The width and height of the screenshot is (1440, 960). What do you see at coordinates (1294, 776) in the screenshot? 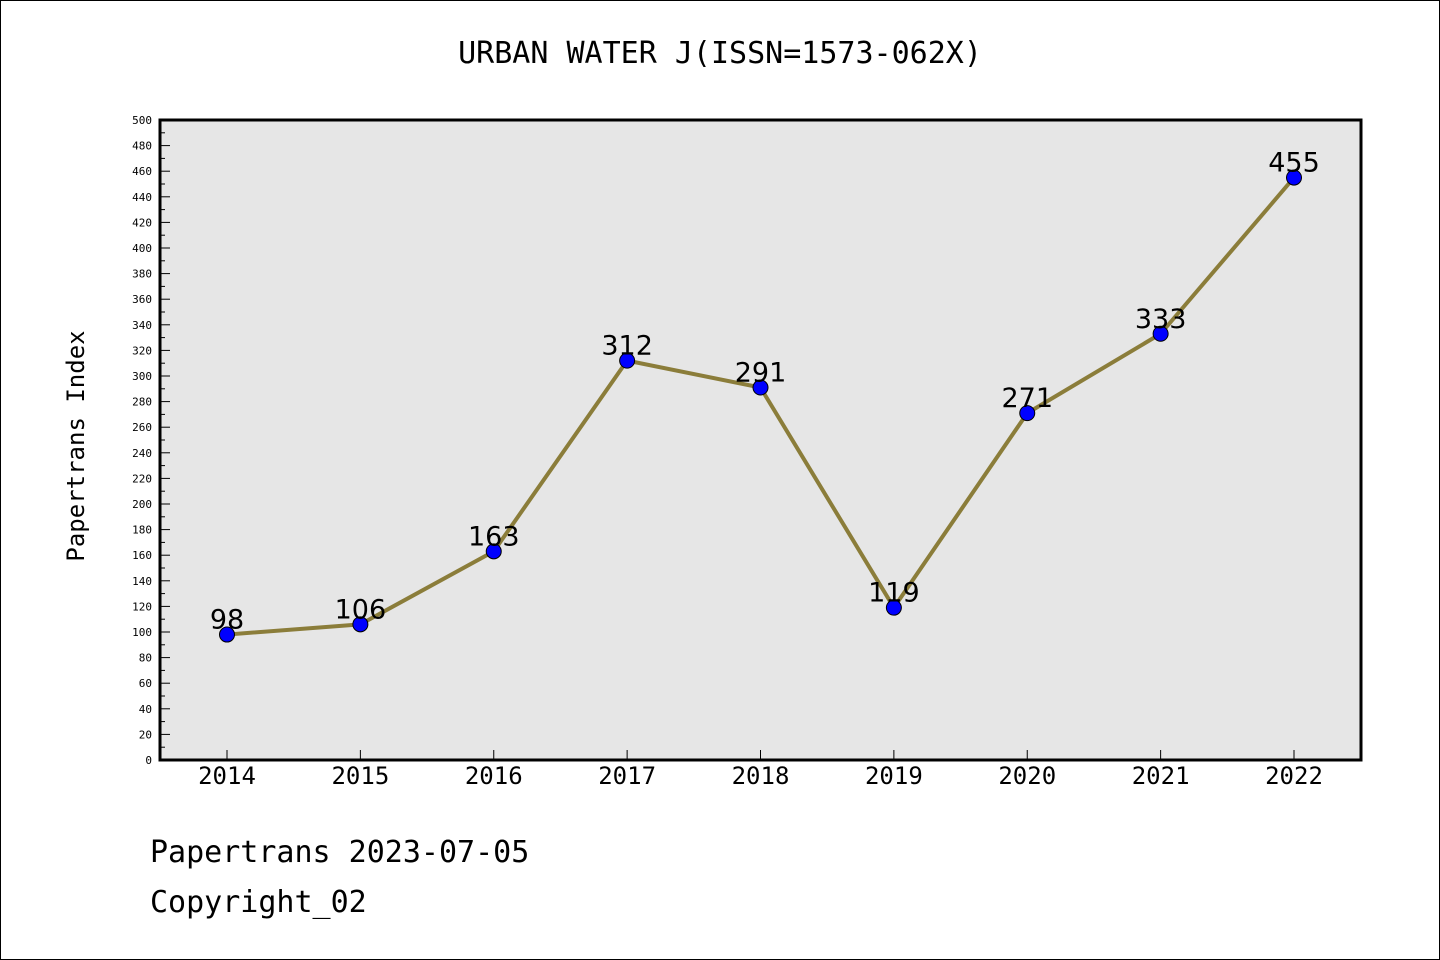
I see `x-tick-label: 2022` at bounding box center [1294, 776].